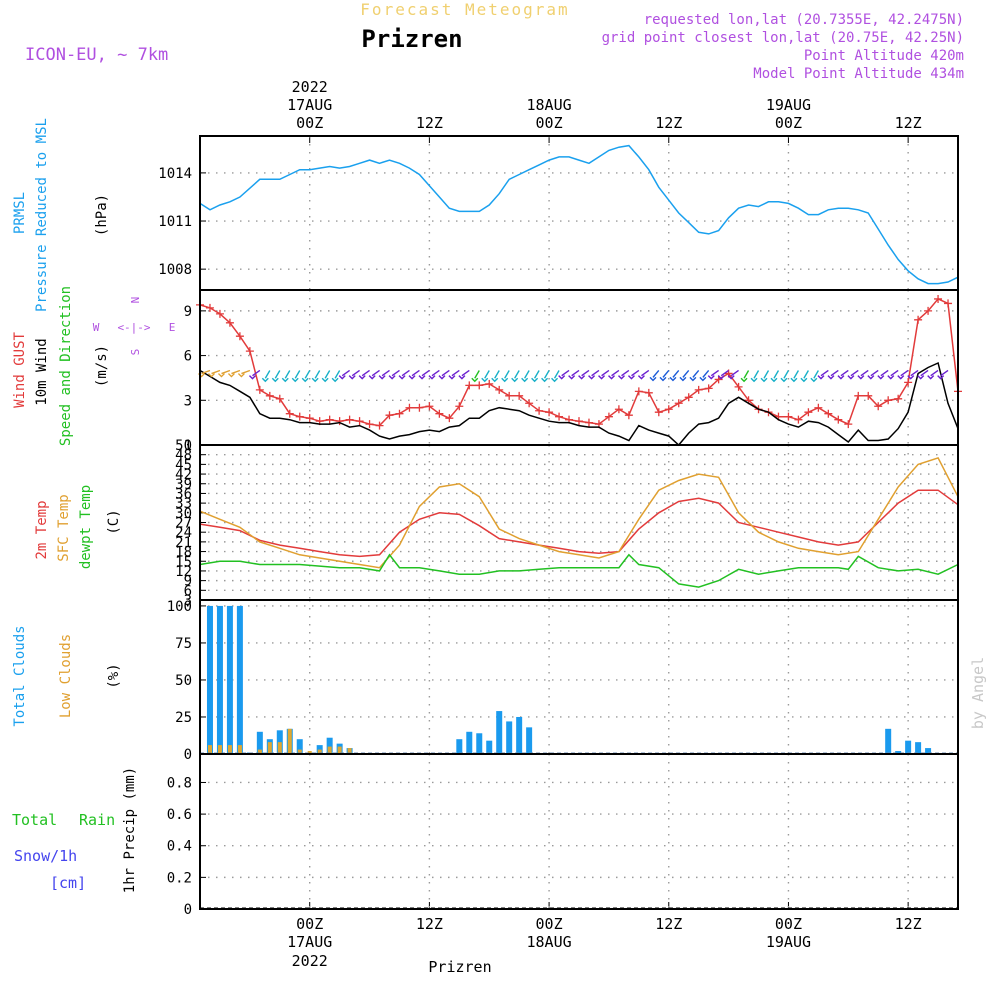 Image resolution: width=1000 pixels, height=1004 pixels. What do you see at coordinates (579, 523) in the screenshot?
I see `series-2m-temp` at bounding box center [579, 523].